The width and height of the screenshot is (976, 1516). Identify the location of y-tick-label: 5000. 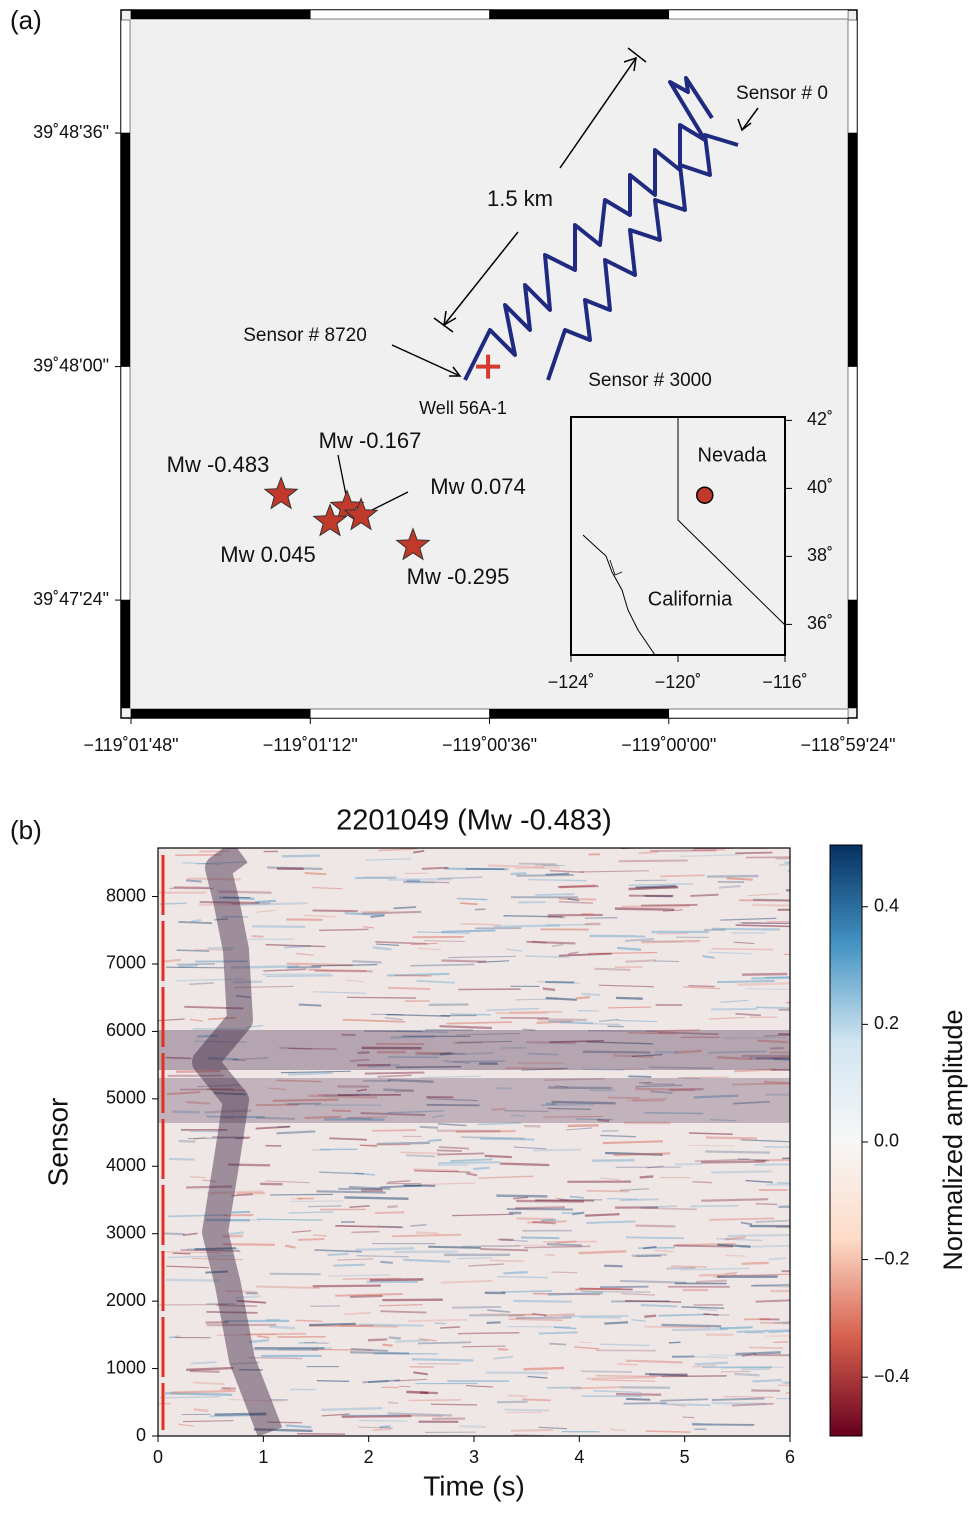
(126, 1098).